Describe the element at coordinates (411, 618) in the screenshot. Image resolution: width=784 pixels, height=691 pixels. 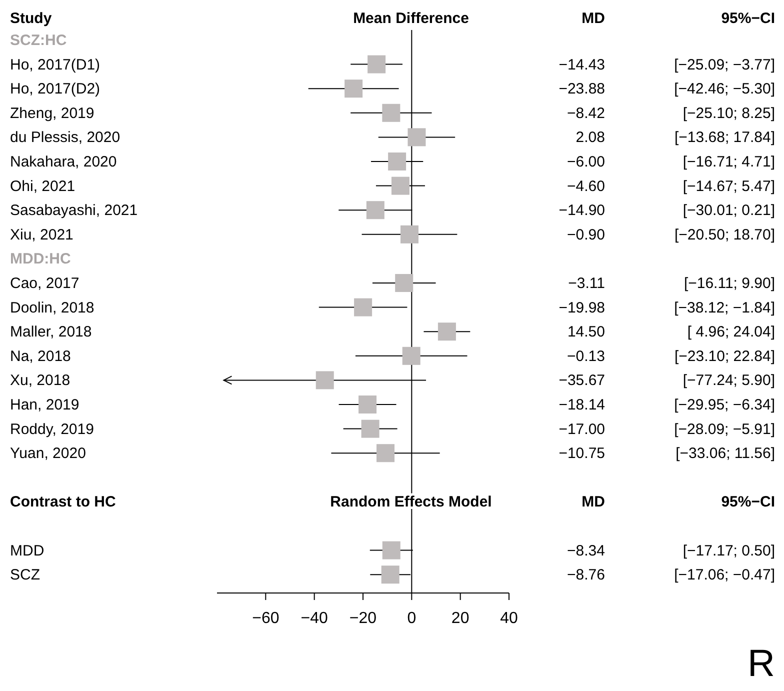
I see `x-tick-label: 0` at that location.